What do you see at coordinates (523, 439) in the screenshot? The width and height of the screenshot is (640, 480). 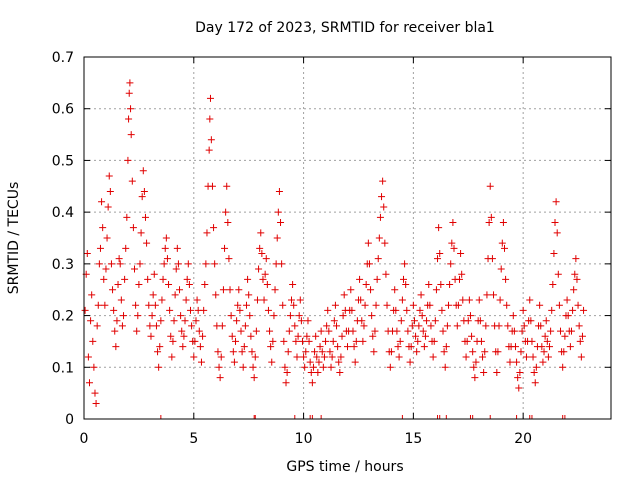 I see `x-tick-label: 20` at bounding box center [523, 439].